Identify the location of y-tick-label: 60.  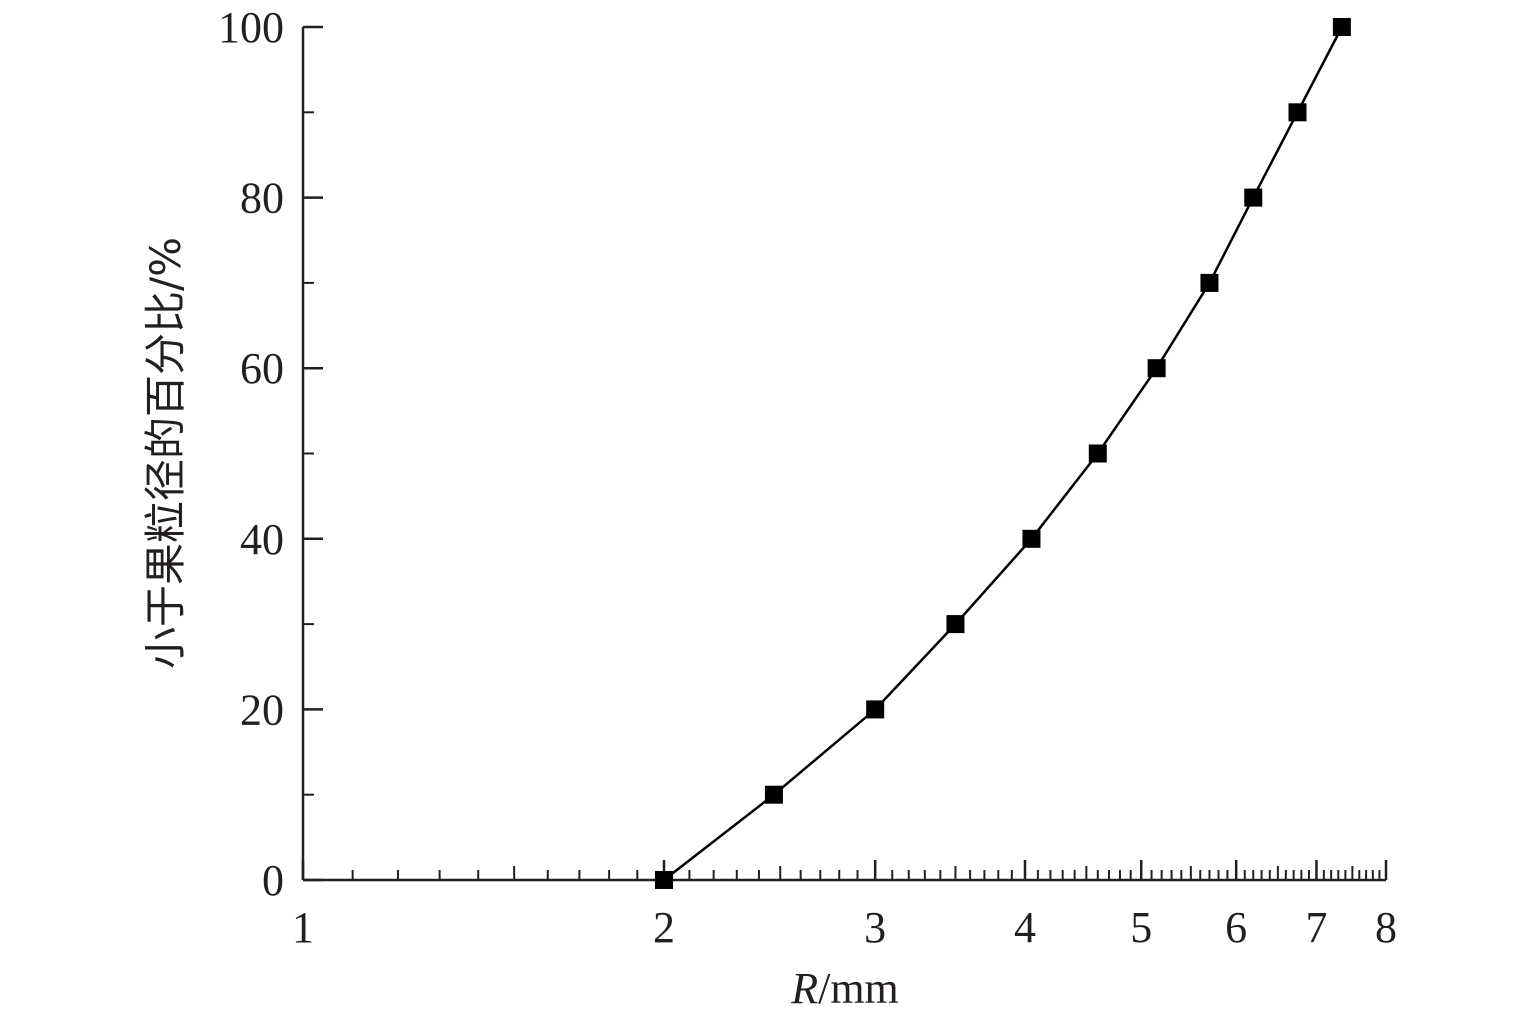
(262, 368).